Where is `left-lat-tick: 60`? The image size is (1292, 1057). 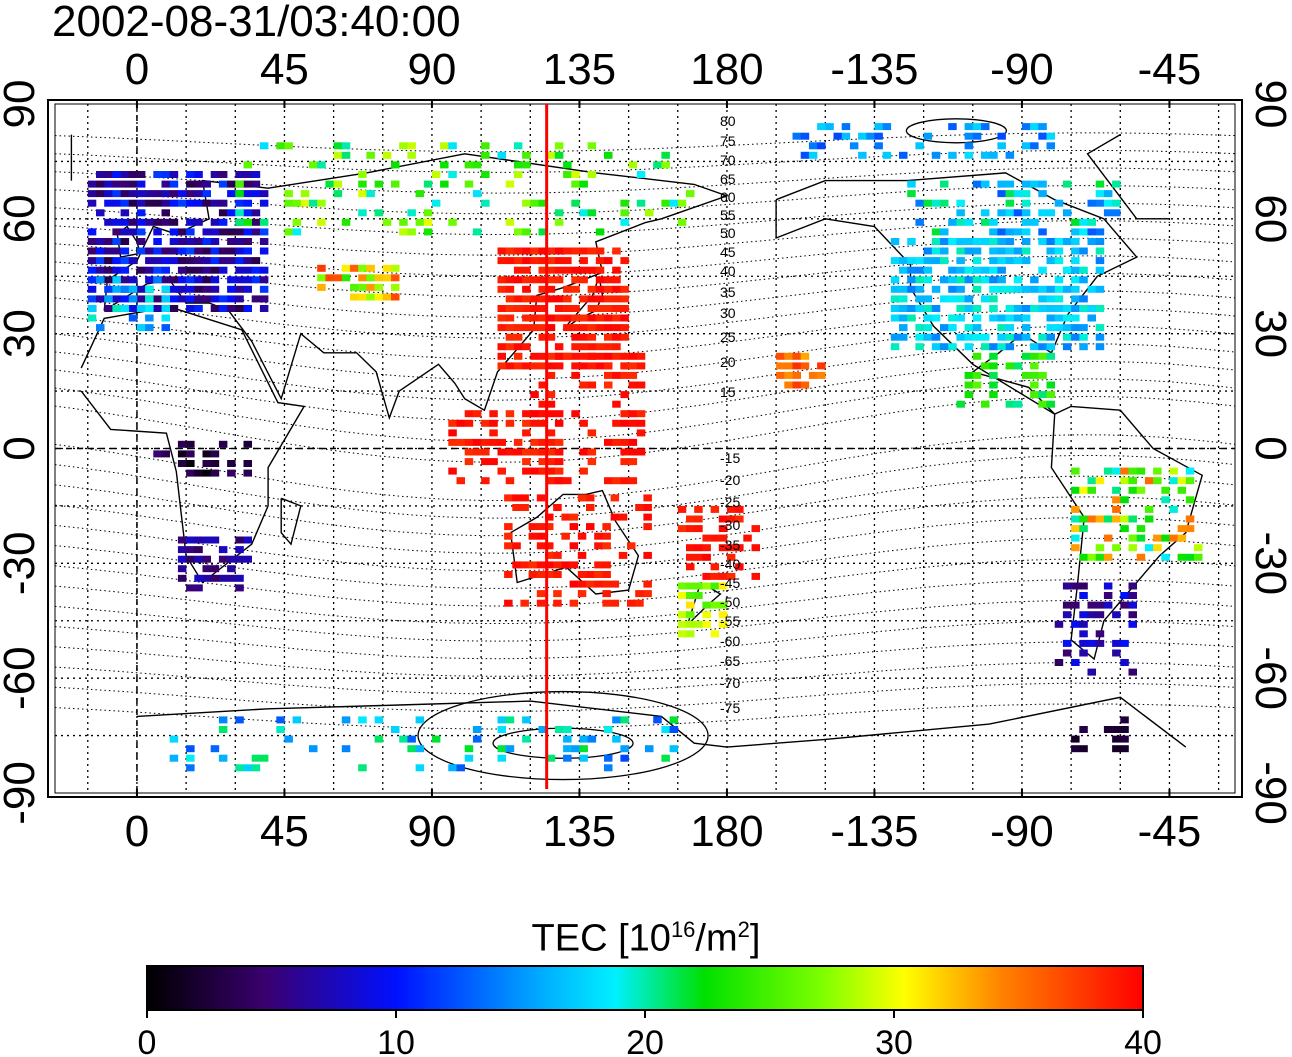 left-lat-tick: 60 is located at coordinates (22, 218).